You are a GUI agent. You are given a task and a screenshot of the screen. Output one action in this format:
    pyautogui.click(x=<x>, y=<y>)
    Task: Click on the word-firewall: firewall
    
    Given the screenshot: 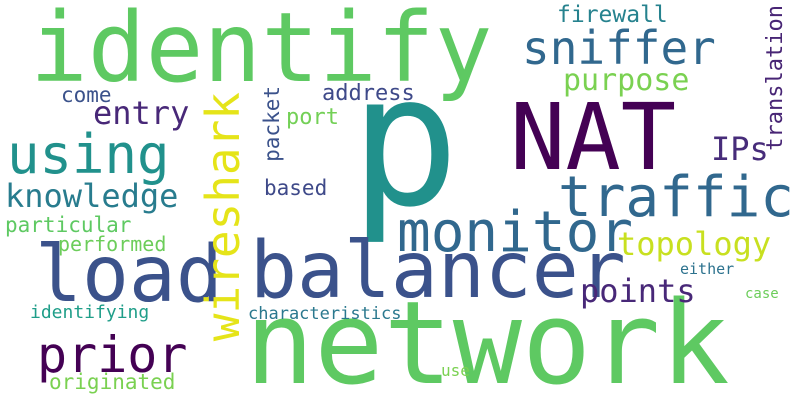 What is the action you would take?
    pyautogui.click(x=612, y=15)
    